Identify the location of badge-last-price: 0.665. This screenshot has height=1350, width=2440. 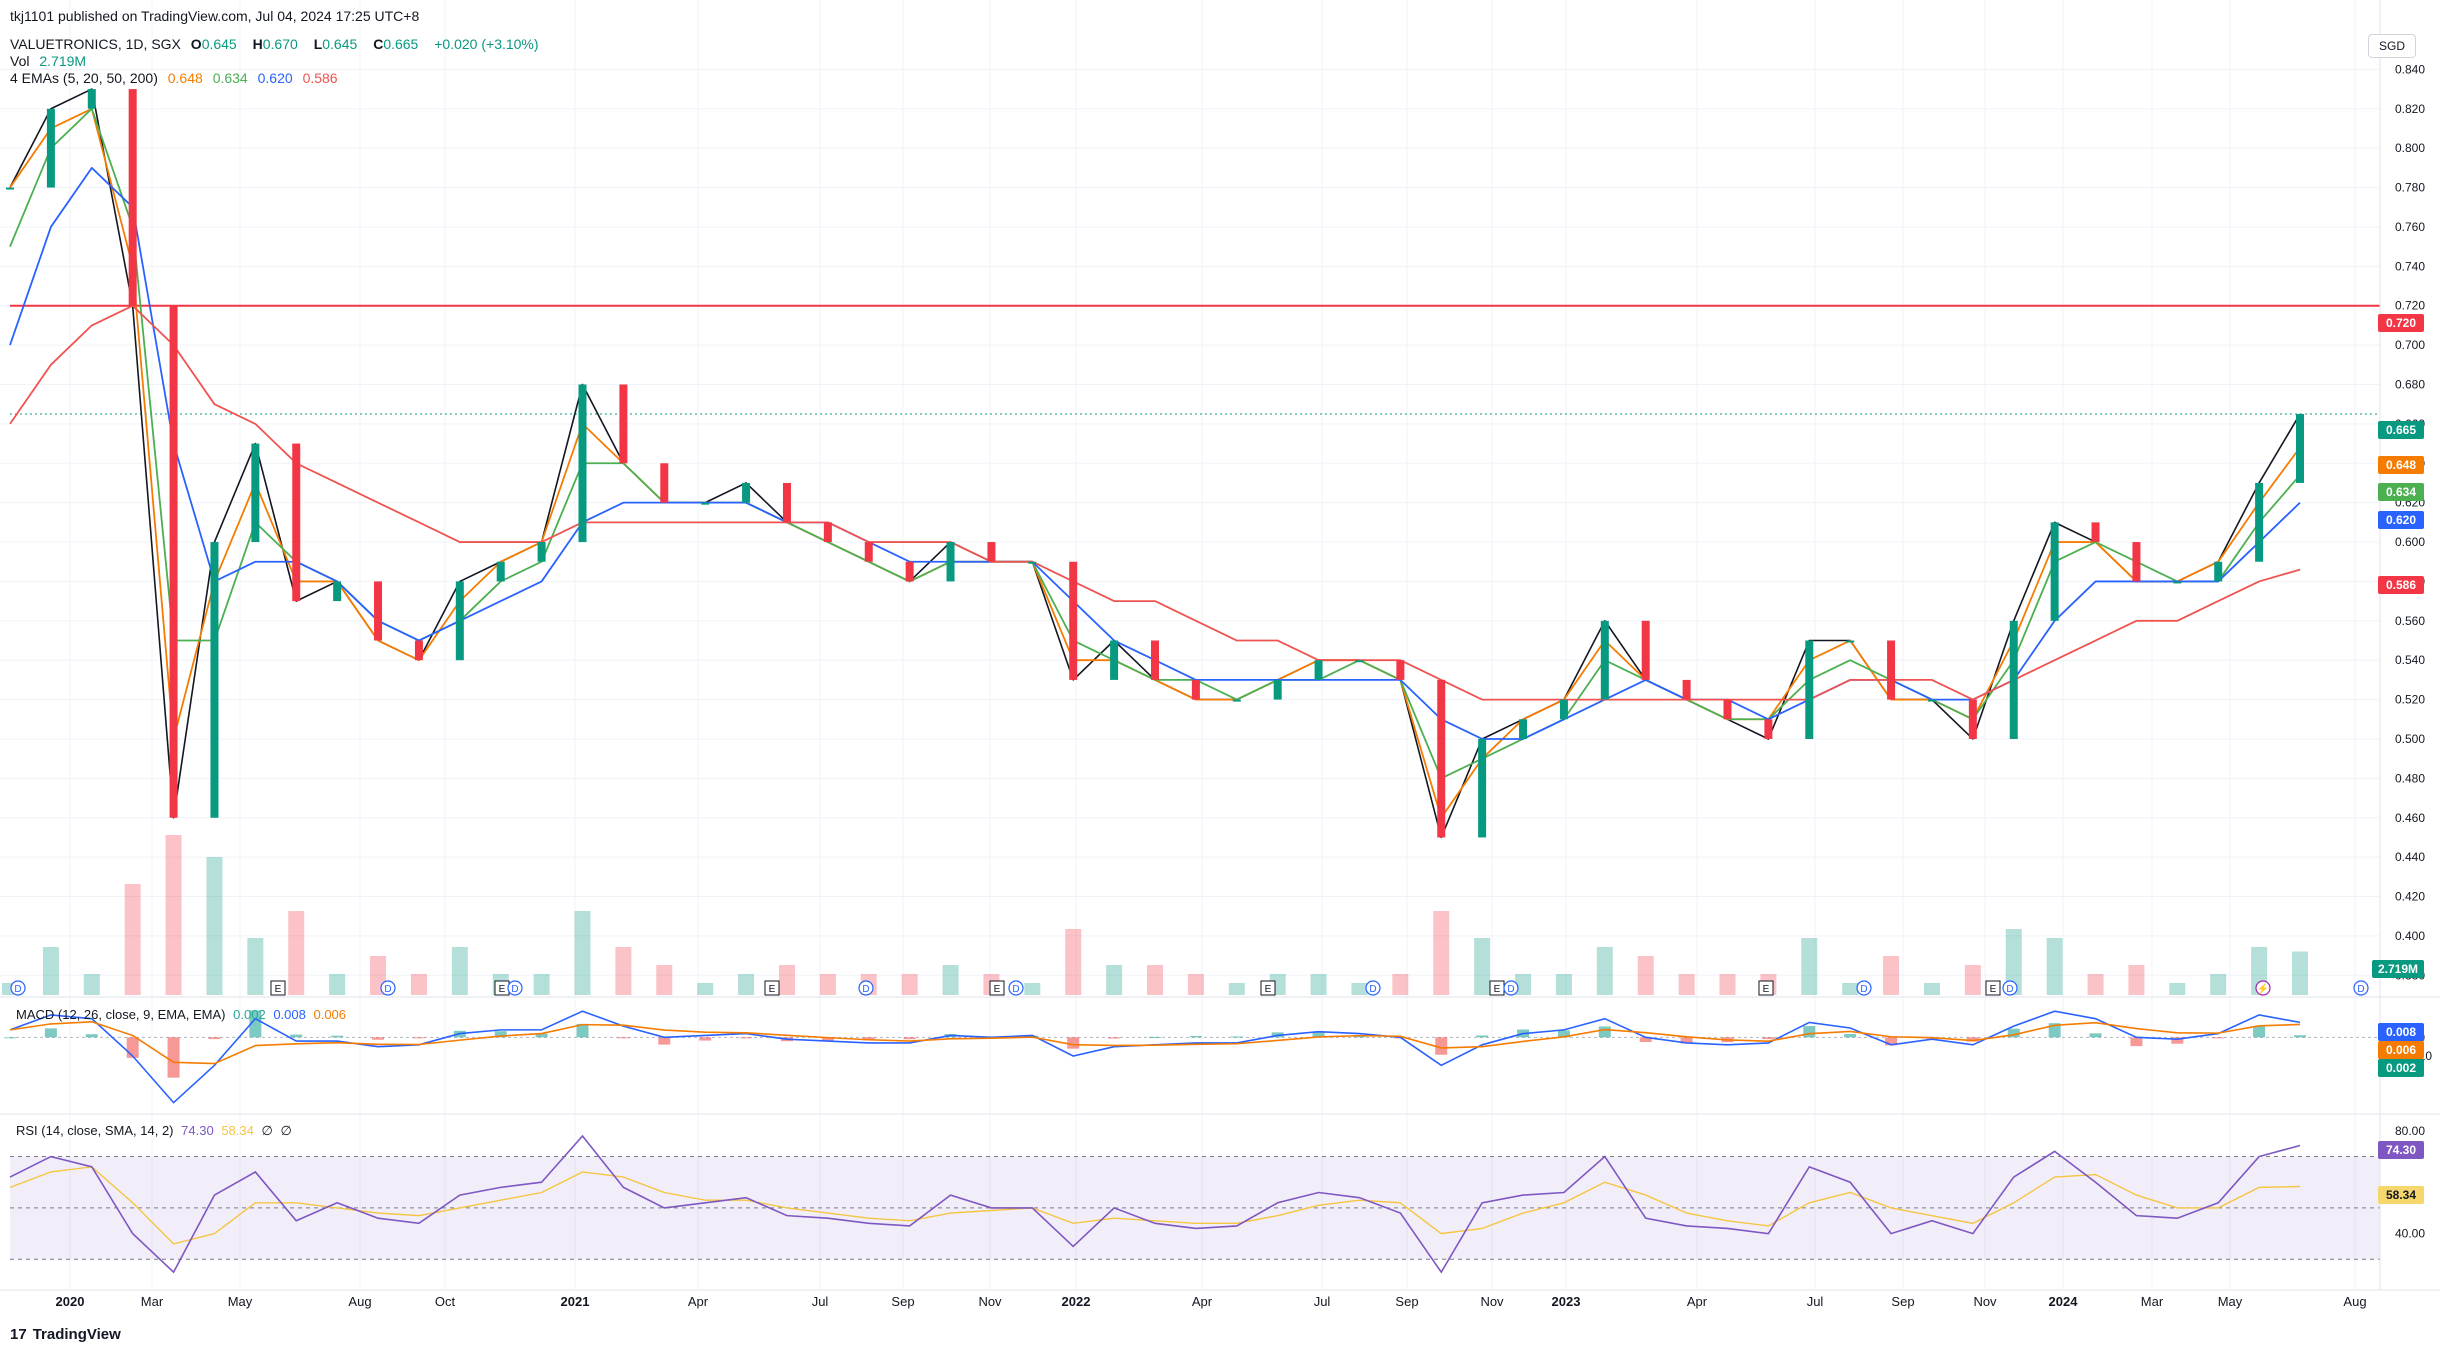
(2401, 430).